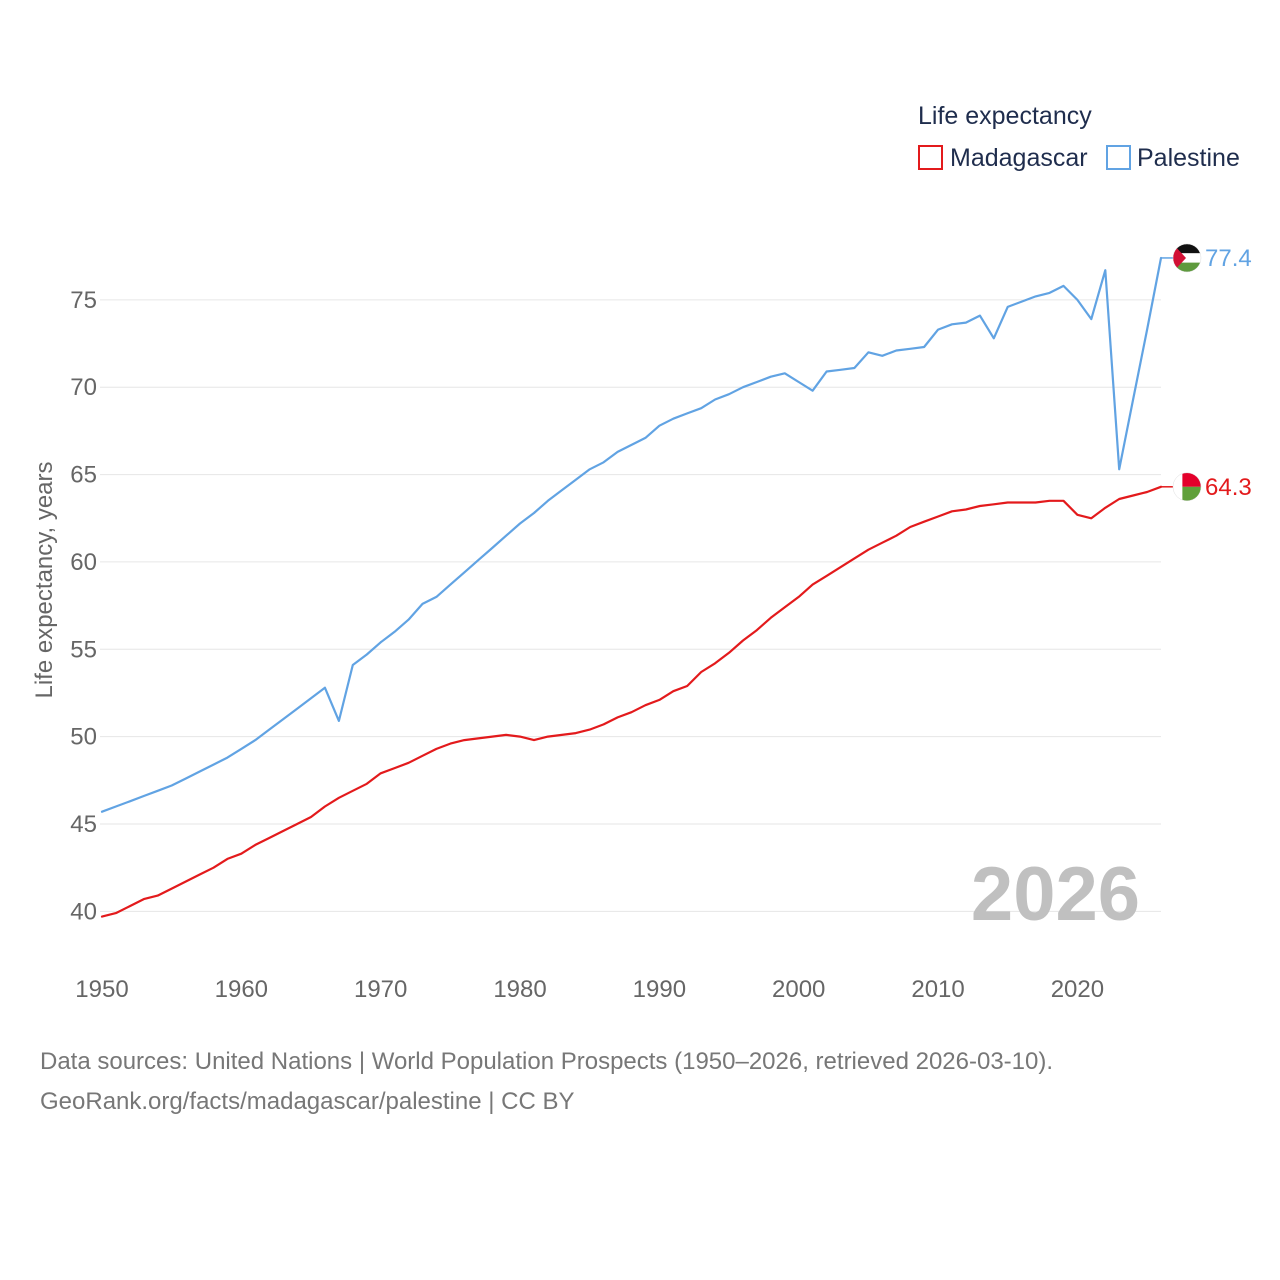 The width and height of the screenshot is (1280, 1280). I want to click on y-tick-label-55: 55, so click(83, 649).